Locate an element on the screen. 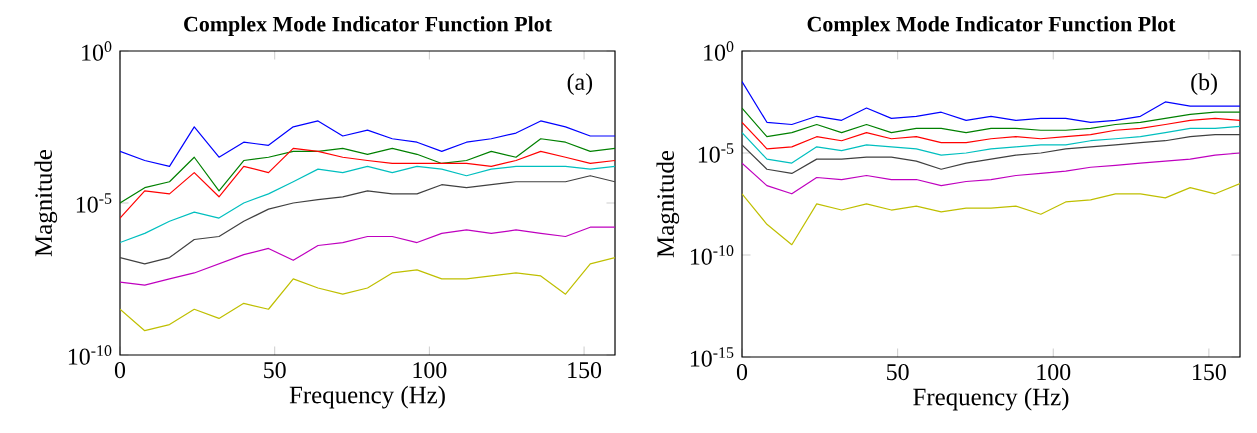  annotation: (a) is located at coordinates (580, 84).